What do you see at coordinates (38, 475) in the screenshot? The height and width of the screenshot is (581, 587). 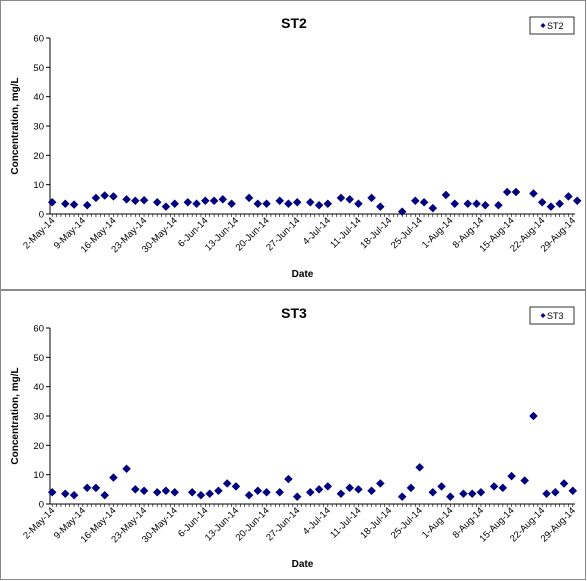 I see `y-tick-label: 10` at bounding box center [38, 475].